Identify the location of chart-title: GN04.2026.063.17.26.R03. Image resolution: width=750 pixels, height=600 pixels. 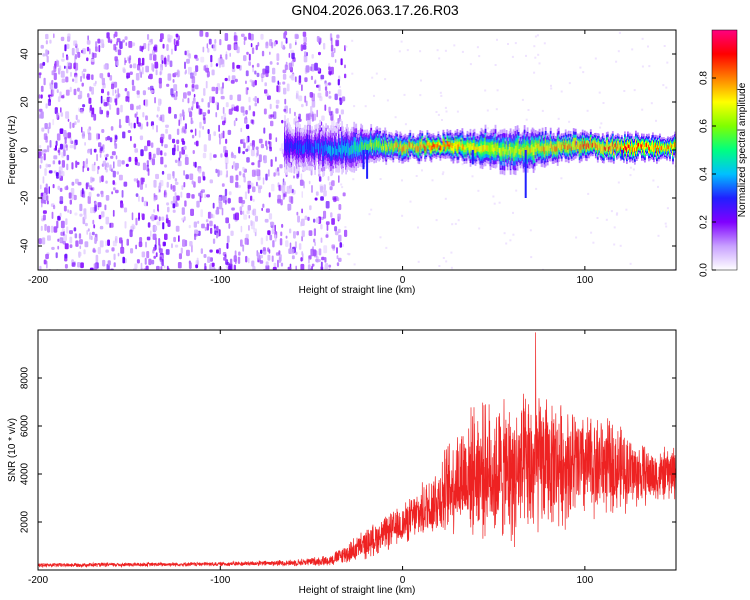
(375, 10).